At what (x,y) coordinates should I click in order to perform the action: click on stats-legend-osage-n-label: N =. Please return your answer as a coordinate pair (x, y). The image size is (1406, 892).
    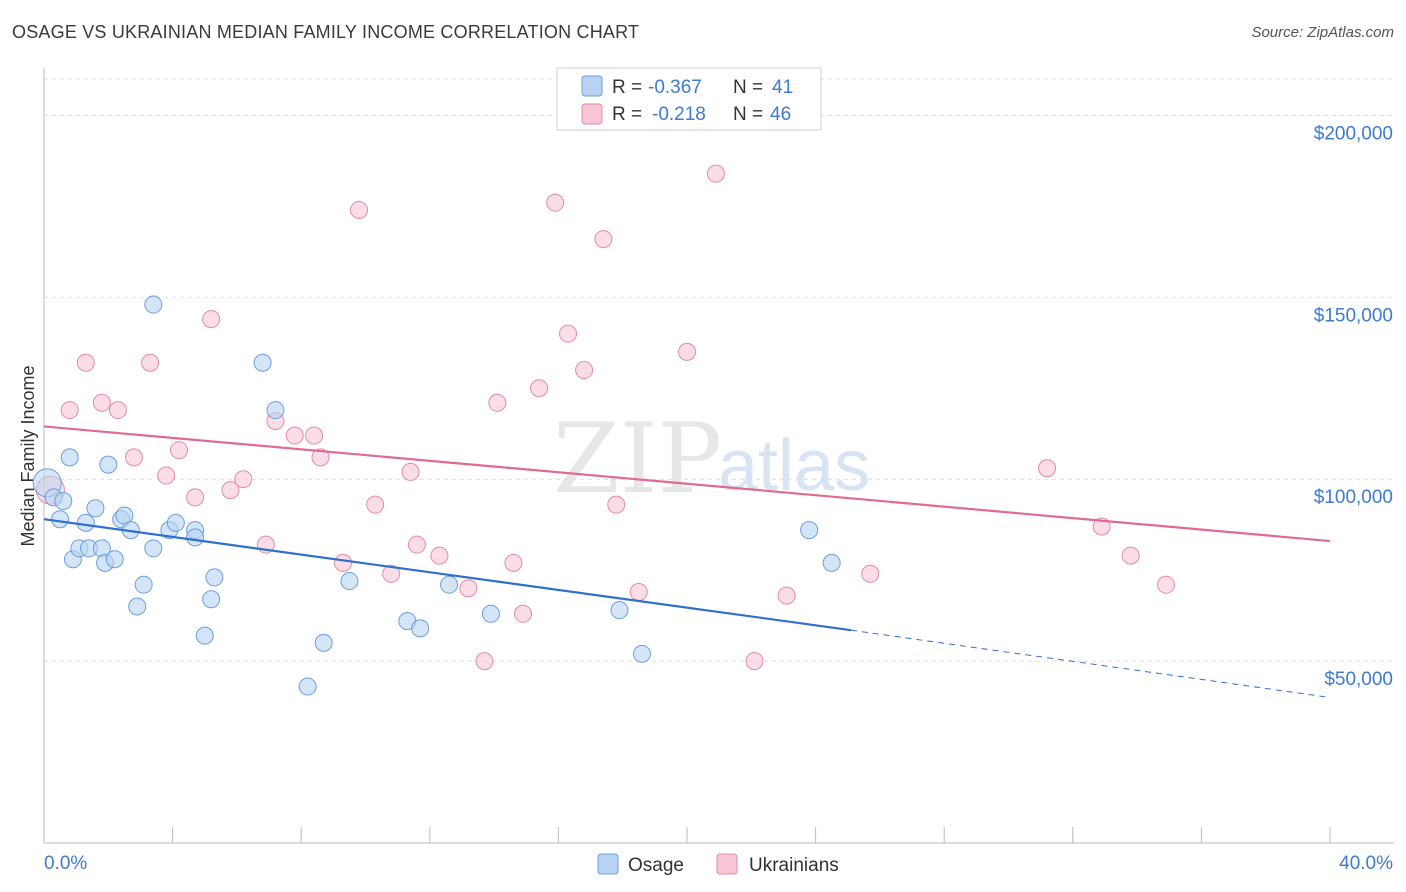
    Looking at the image, I should click on (748, 87).